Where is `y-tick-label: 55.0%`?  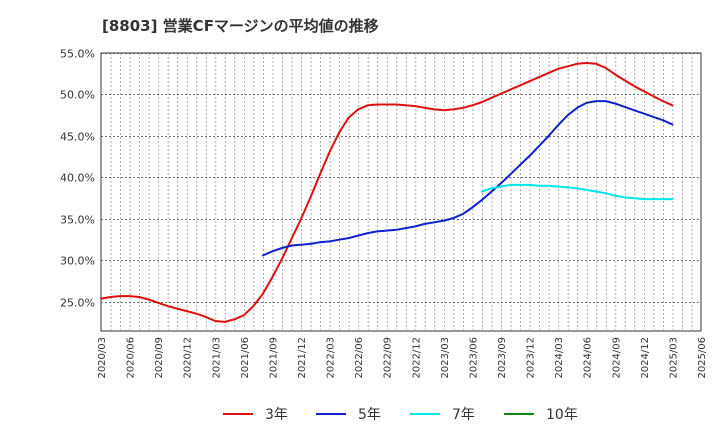
y-tick-label: 55.0% is located at coordinates (77, 54).